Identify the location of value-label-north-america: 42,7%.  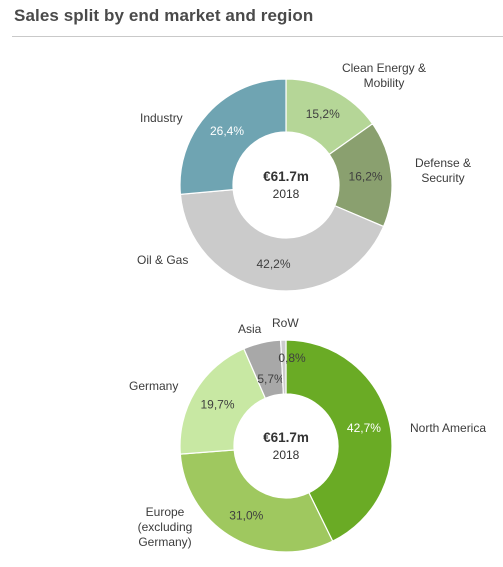
(364, 428).